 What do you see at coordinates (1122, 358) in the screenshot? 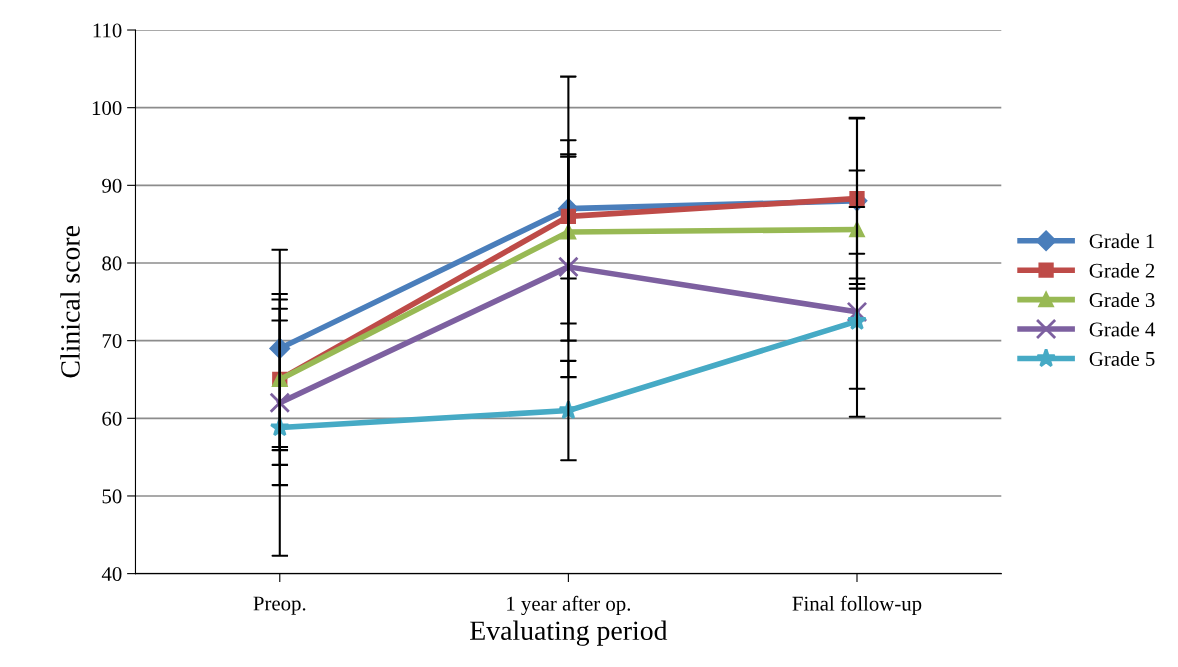
I see `legend-label: Grade 5` at bounding box center [1122, 358].